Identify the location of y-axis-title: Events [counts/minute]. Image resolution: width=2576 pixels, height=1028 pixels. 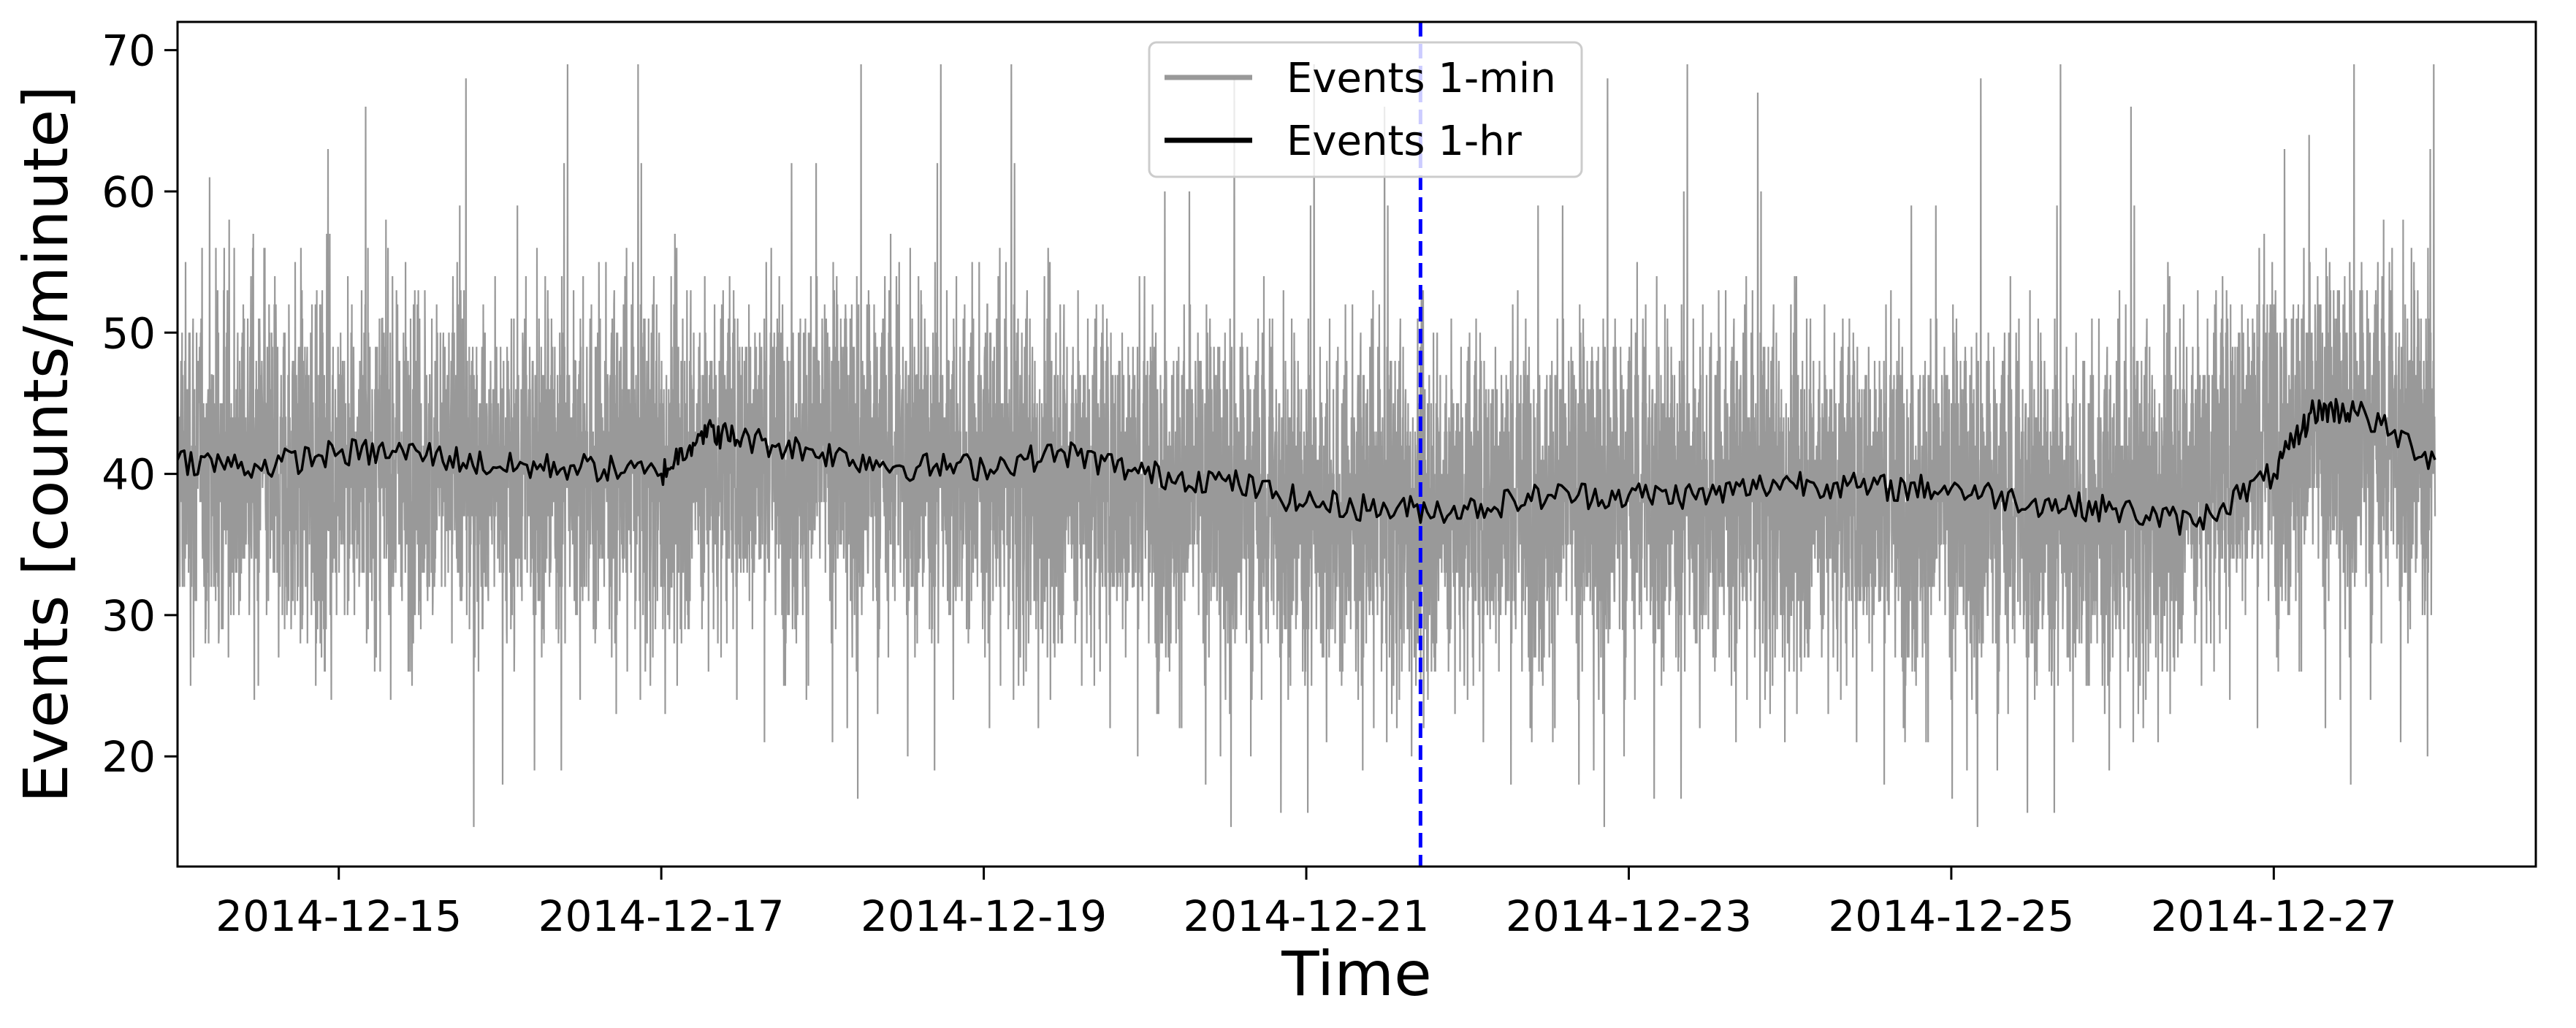
(46, 444).